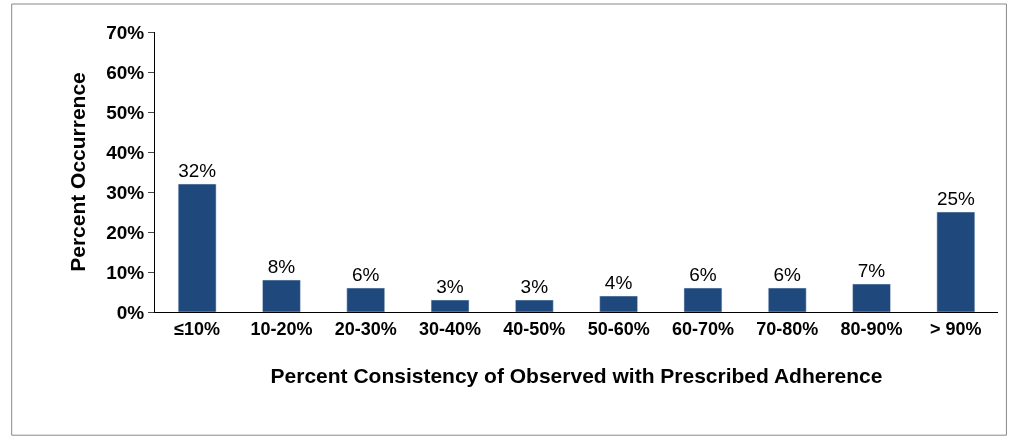 This screenshot has height=437, width=1010. What do you see at coordinates (787, 328) in the screenshot?
I see `x-tick-label: 70-80%` at bounding box center [787, 328].